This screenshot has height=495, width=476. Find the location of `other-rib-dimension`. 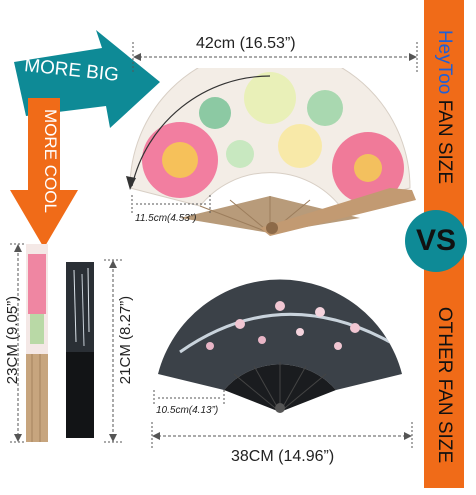

other-rib-dimension is located at coordinates (189, 398).